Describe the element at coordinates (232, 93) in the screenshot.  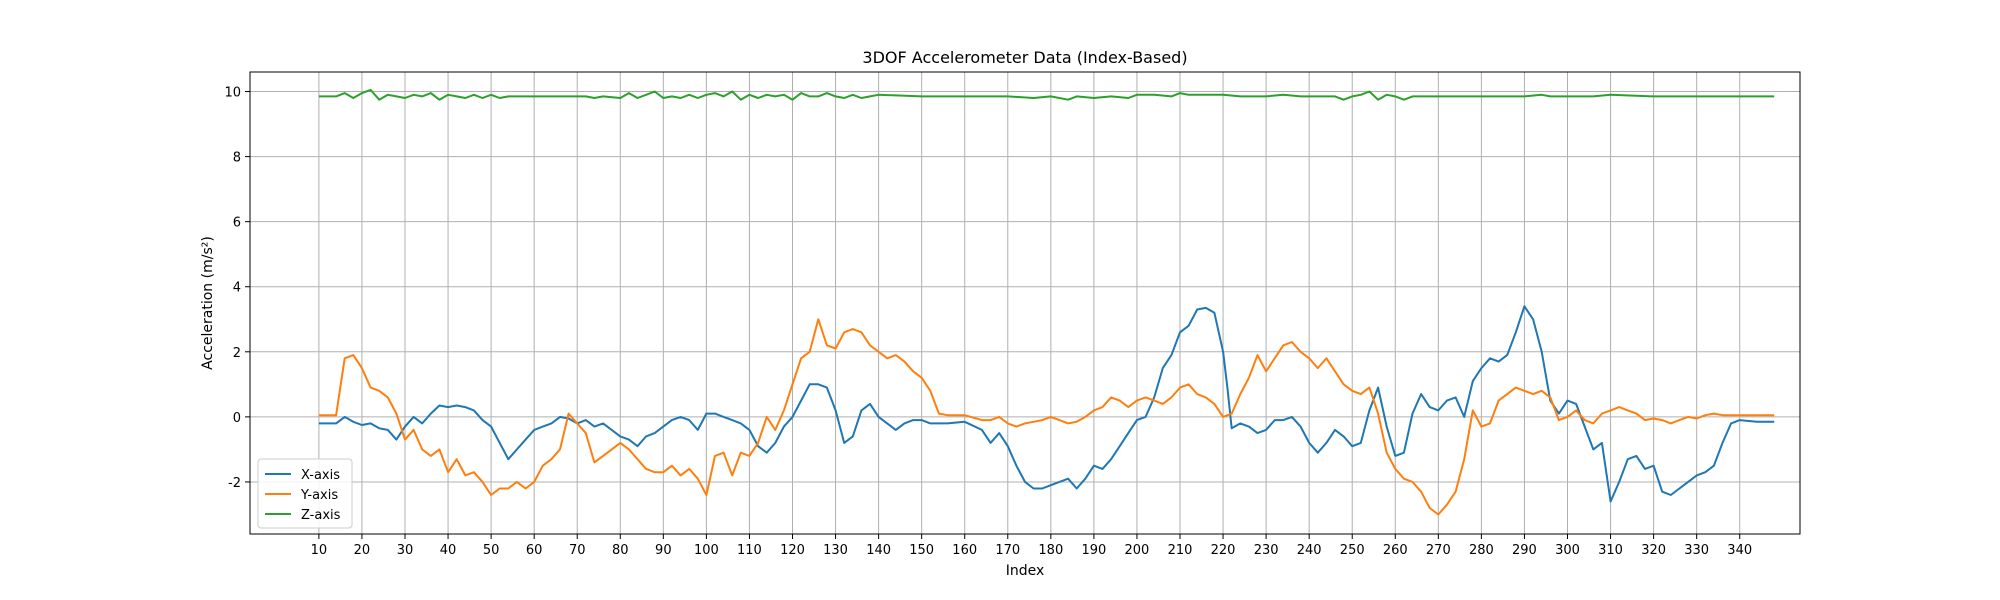
I see `y-tick-label: 10` at that location.